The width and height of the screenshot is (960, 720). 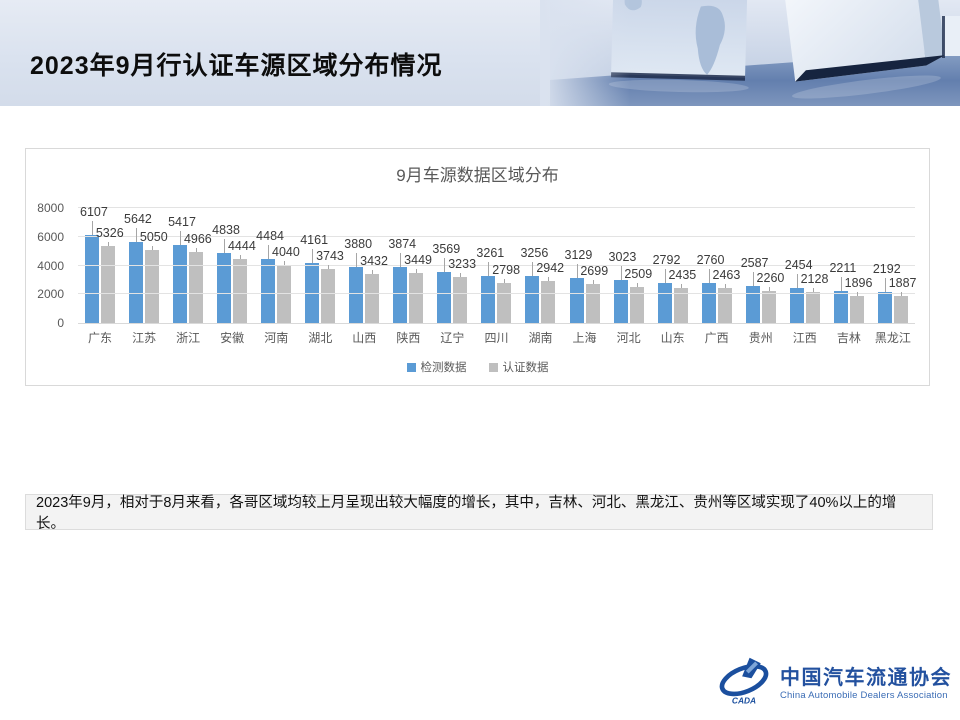 I want to click on gridline, so click(x=496, y=294).